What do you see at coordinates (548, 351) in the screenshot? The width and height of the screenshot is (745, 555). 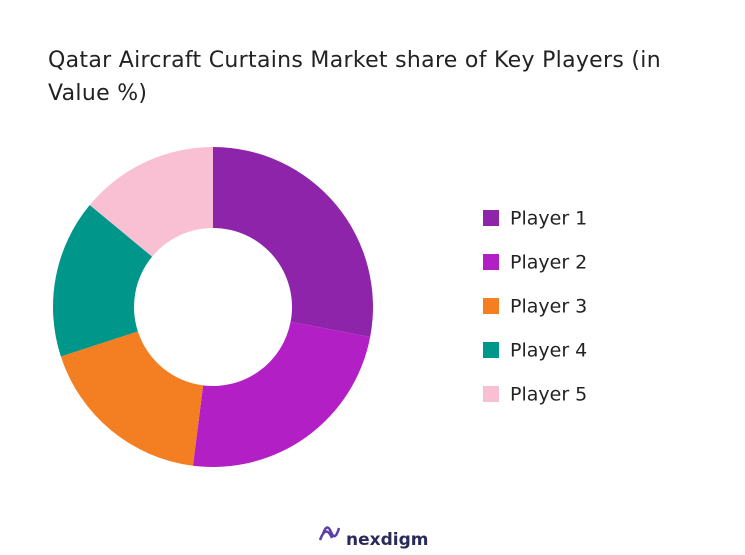 I see `legend-label: Player 4` at bounding box center [548, 351].